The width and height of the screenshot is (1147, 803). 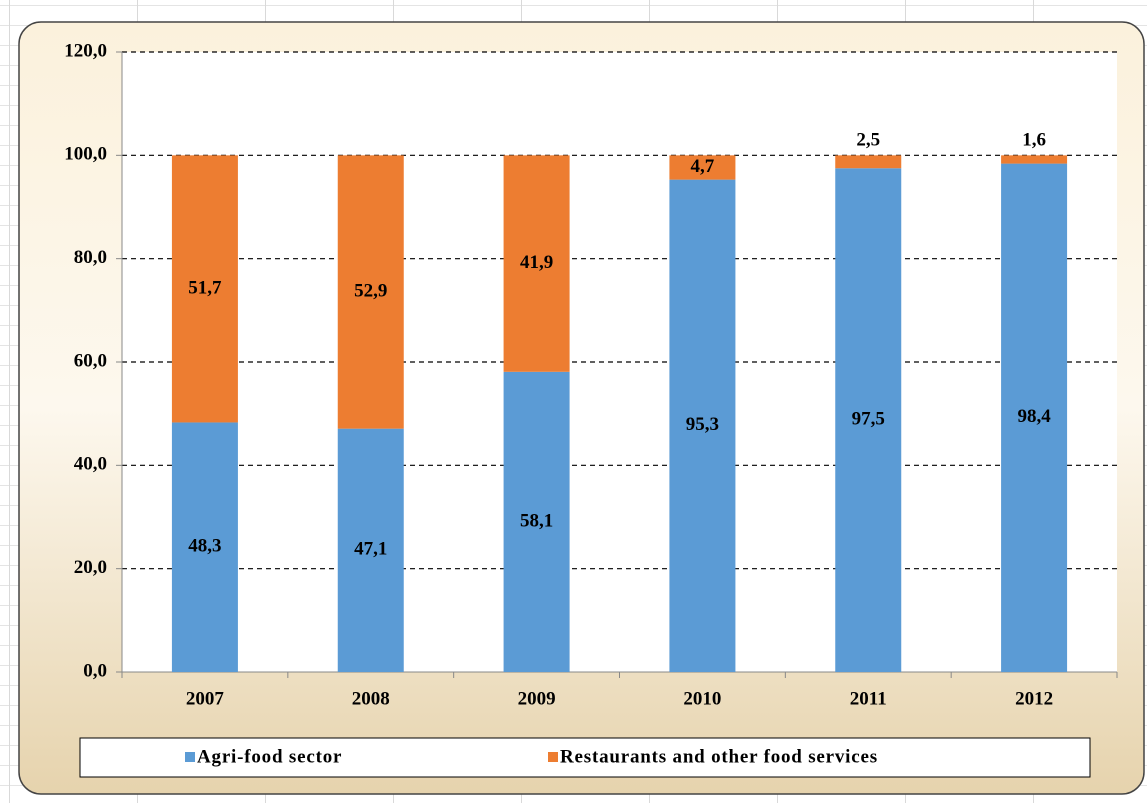 What do you see at coordinates (868, 140) in the screenshot?
I see `value-label: 2,5` at bounding box center [868, 140].